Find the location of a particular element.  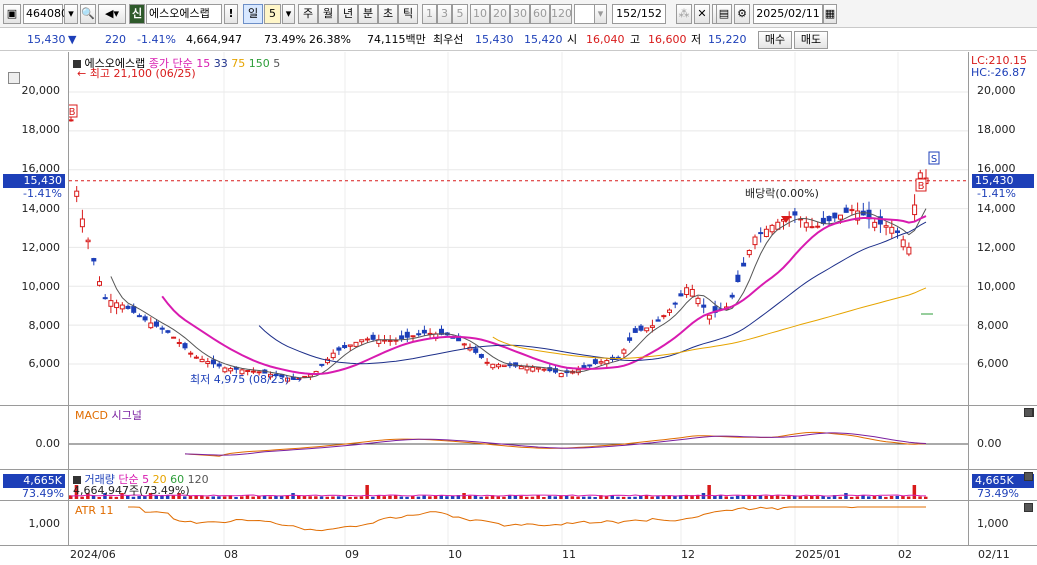

dividend-marker-icon is located at coordinates (786, 219).